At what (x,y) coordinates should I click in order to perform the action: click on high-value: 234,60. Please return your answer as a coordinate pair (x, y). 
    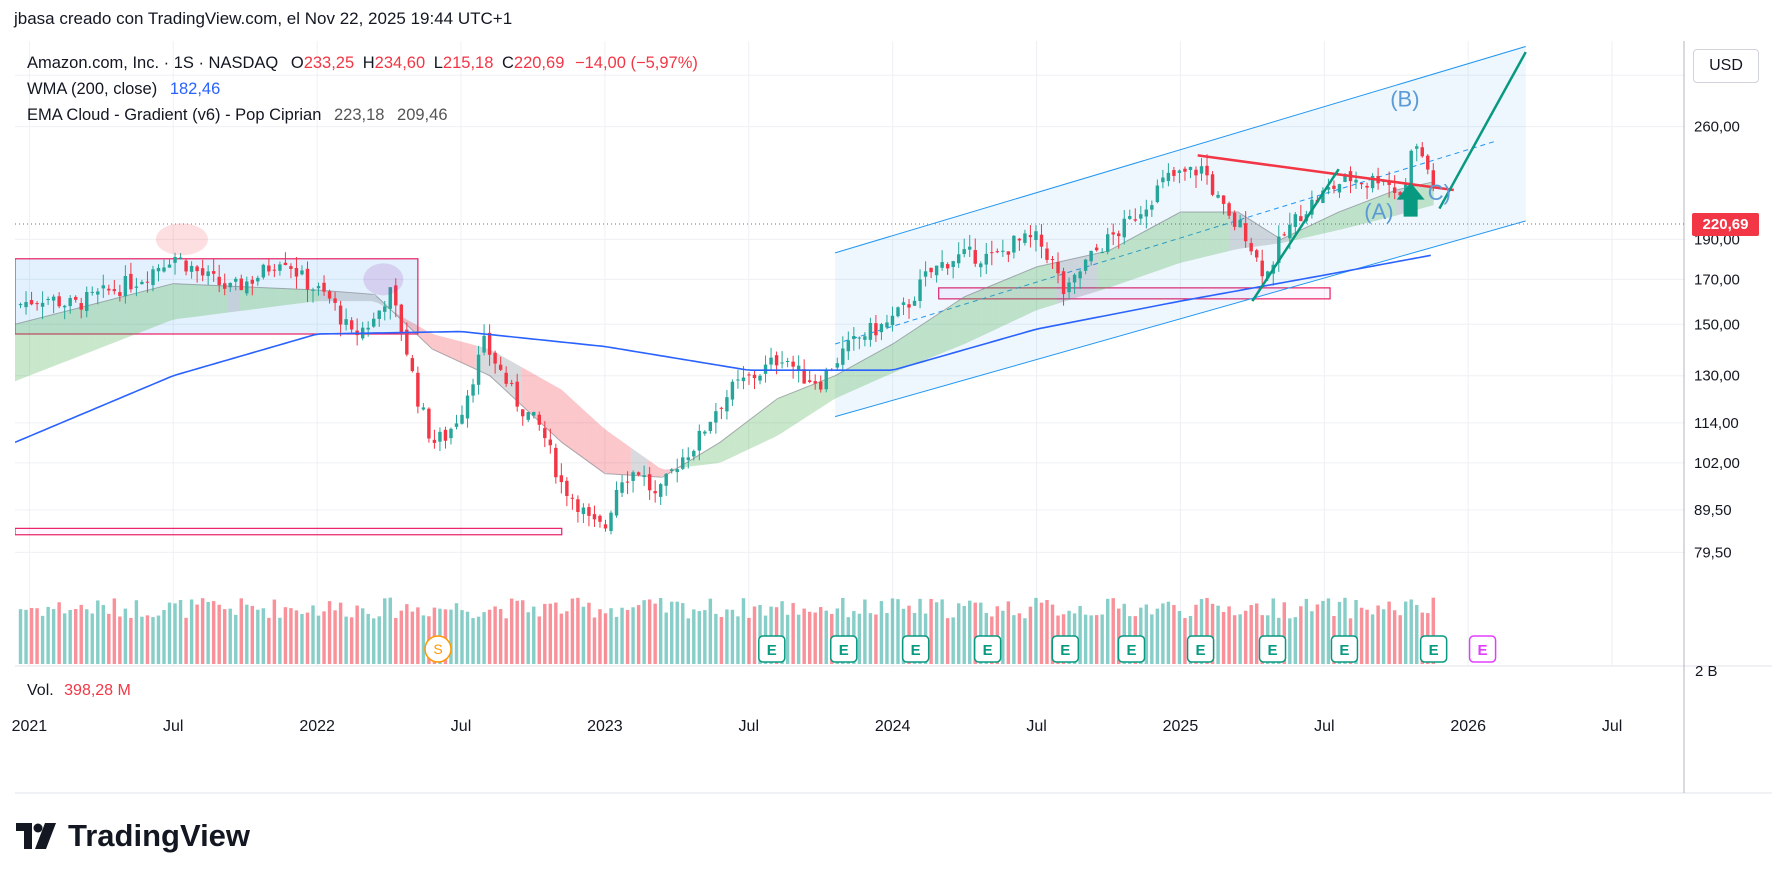
    Looking at the image, I should click on (400, 63).